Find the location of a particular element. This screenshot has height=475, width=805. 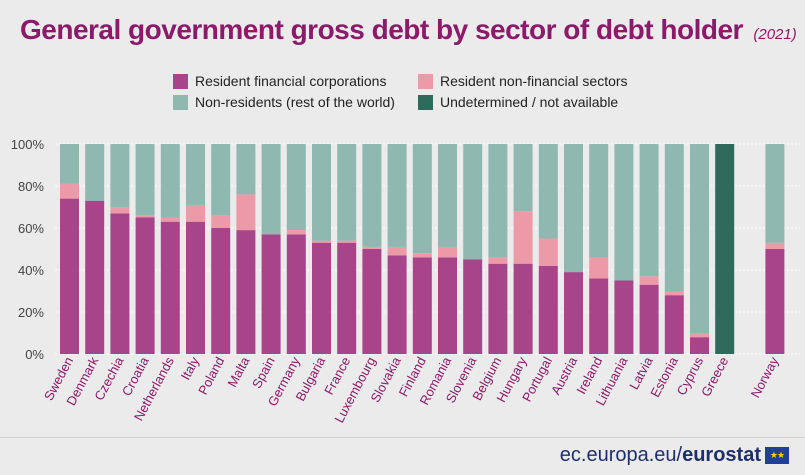

legend-item-resident-financial: Resident financial corporations is located at coordinates (295, 81).